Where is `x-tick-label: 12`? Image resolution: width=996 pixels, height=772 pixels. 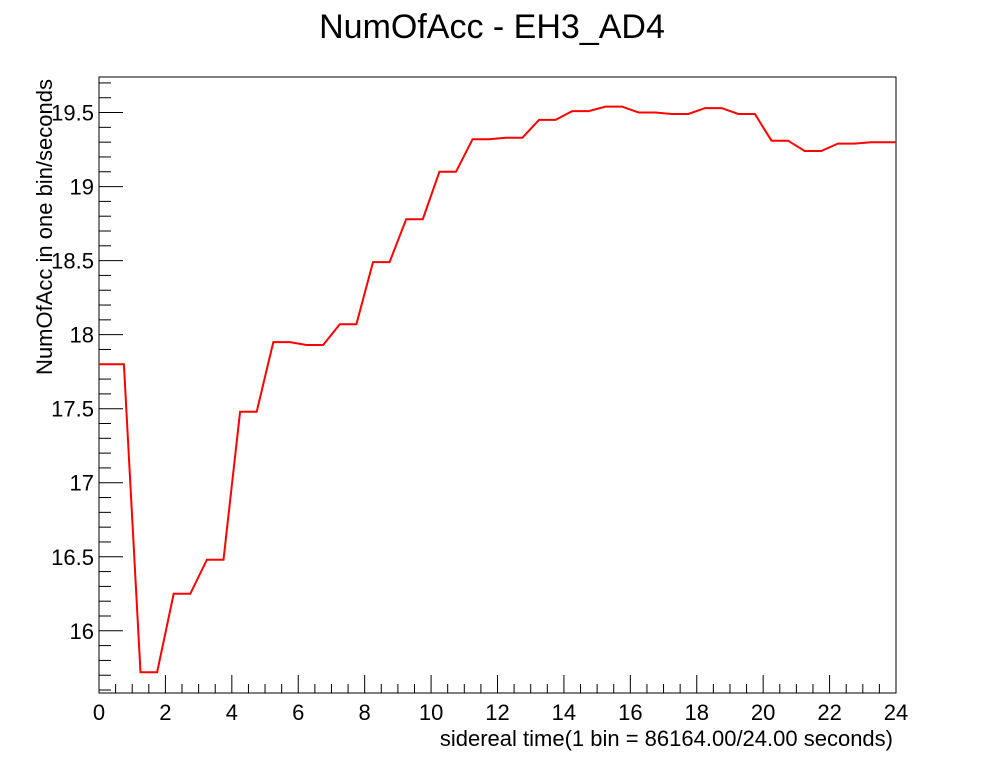 x-tick-label: 12 is located at coordinates (497, 712).